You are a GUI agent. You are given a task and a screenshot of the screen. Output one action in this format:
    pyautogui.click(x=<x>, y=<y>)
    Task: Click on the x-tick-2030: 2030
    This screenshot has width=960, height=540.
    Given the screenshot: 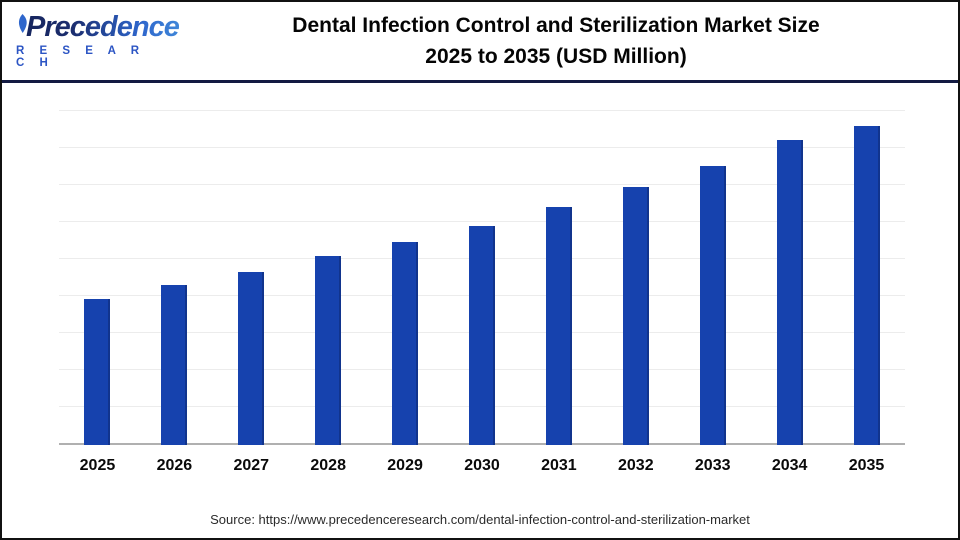 What is the action you would take?
    pyautogui.click(x=482, y=465)
    